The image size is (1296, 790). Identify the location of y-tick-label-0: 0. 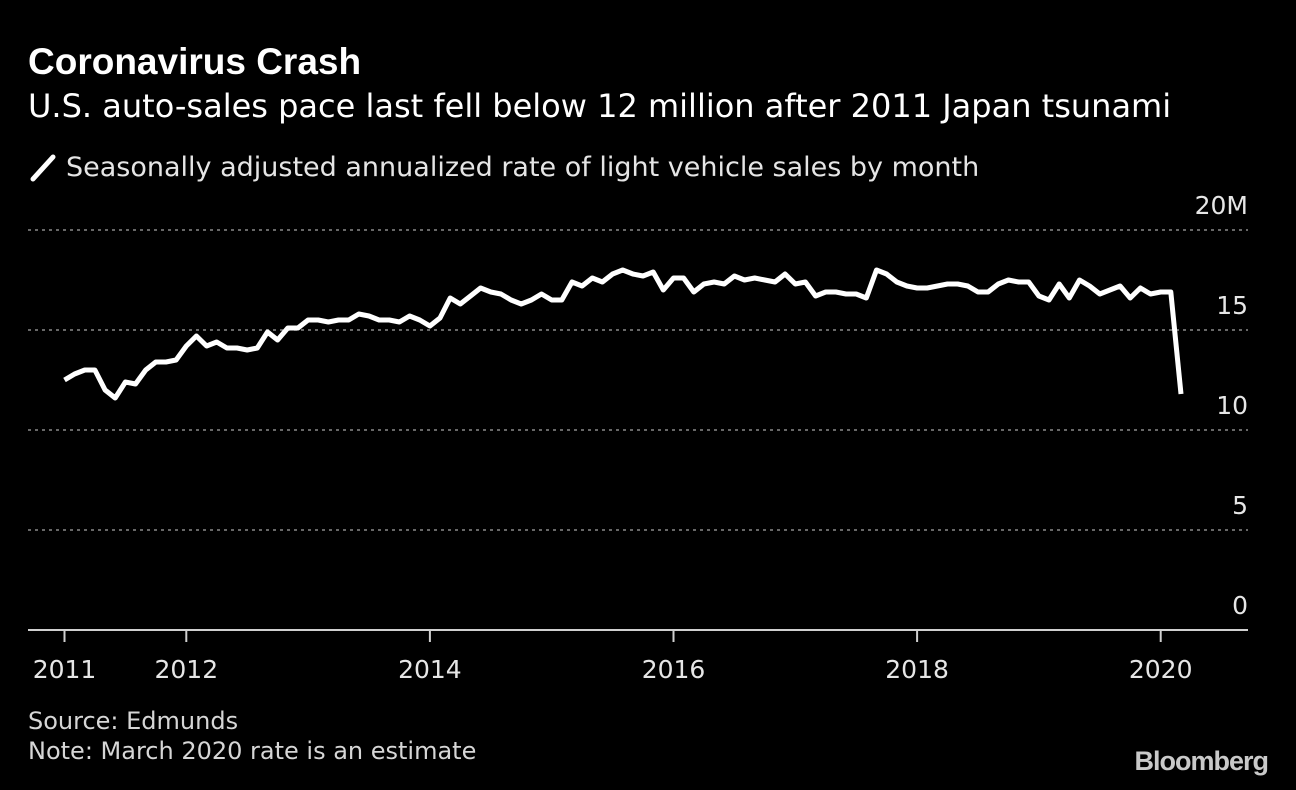
(1240, 605).